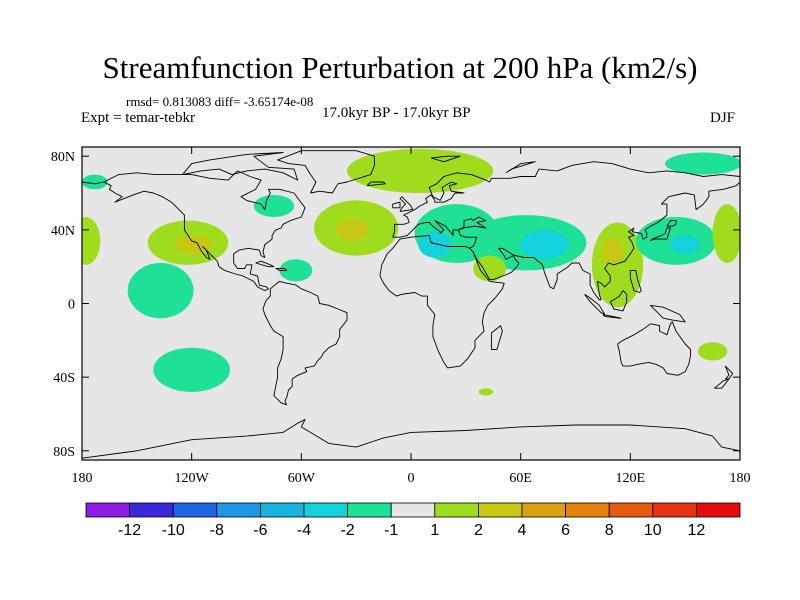 The width and height of the screenshot is (800, 600). What do you see at coordinates (486, 392) in the screenshot?
I see `anomaly-south-indian` at bounding box center [486, 392].